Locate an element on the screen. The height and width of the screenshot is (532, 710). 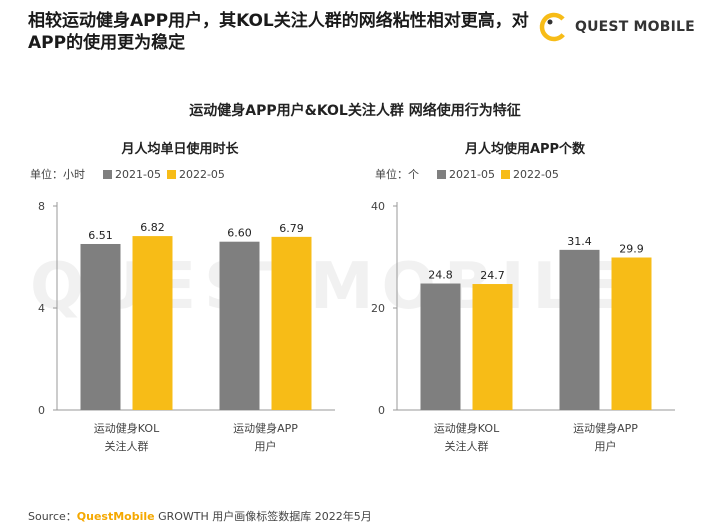
y-tick-label: 20 is located at coordinates (378, 308).